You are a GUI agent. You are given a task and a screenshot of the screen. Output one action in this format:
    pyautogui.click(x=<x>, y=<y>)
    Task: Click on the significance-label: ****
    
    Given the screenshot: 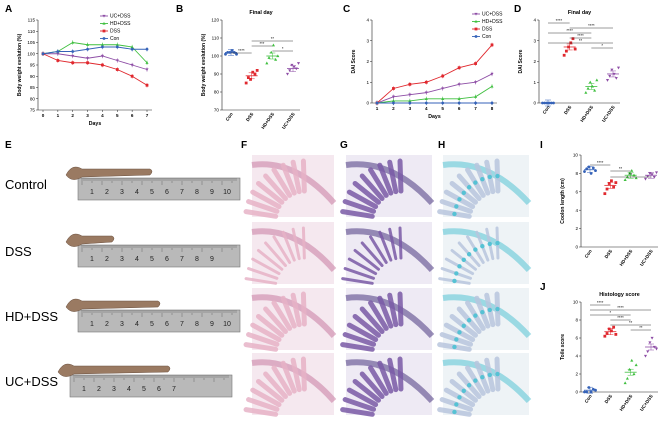 What is the action you would take?
    pyautogui.click(x=569, y=30)
    